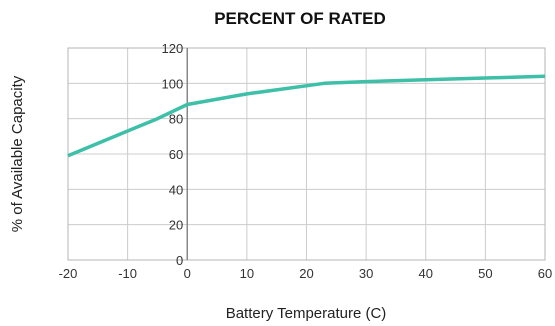  Describe the element at coordinates (366, 273) in the screenshot. I see `x-tick-label-5: 30` at that location.